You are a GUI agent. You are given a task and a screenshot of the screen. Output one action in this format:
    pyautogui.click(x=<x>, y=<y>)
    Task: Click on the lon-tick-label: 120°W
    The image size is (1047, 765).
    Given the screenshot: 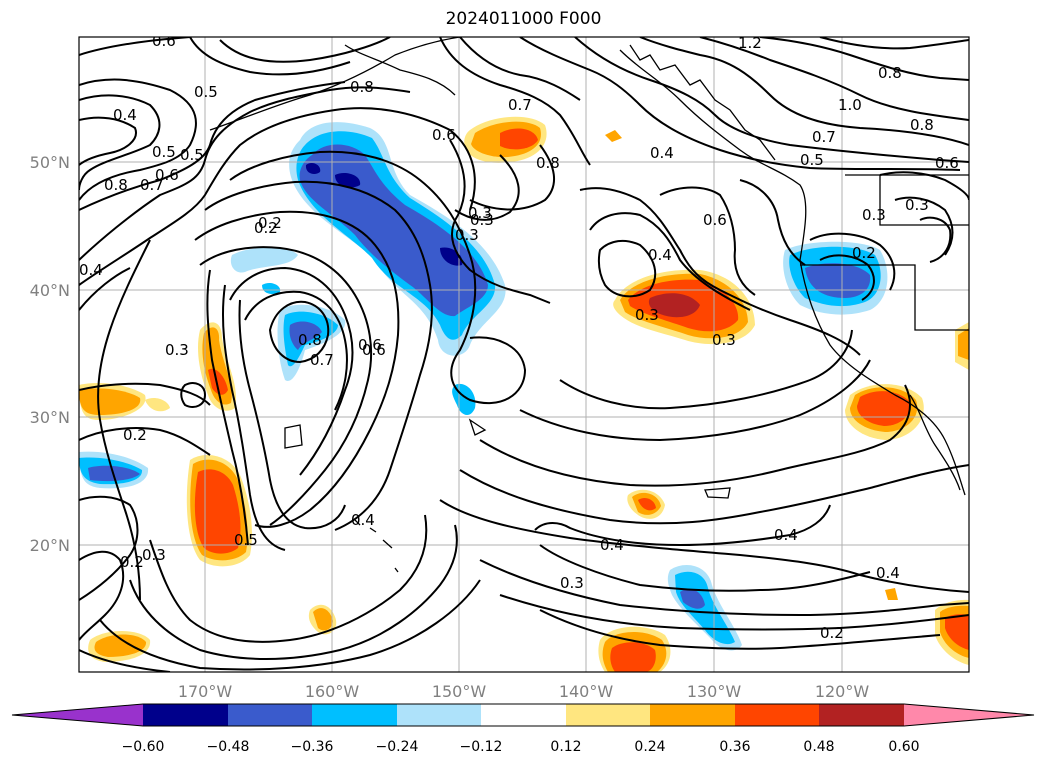 What is the action you would take?
    pyautogui.click(x=842, y=691)
    